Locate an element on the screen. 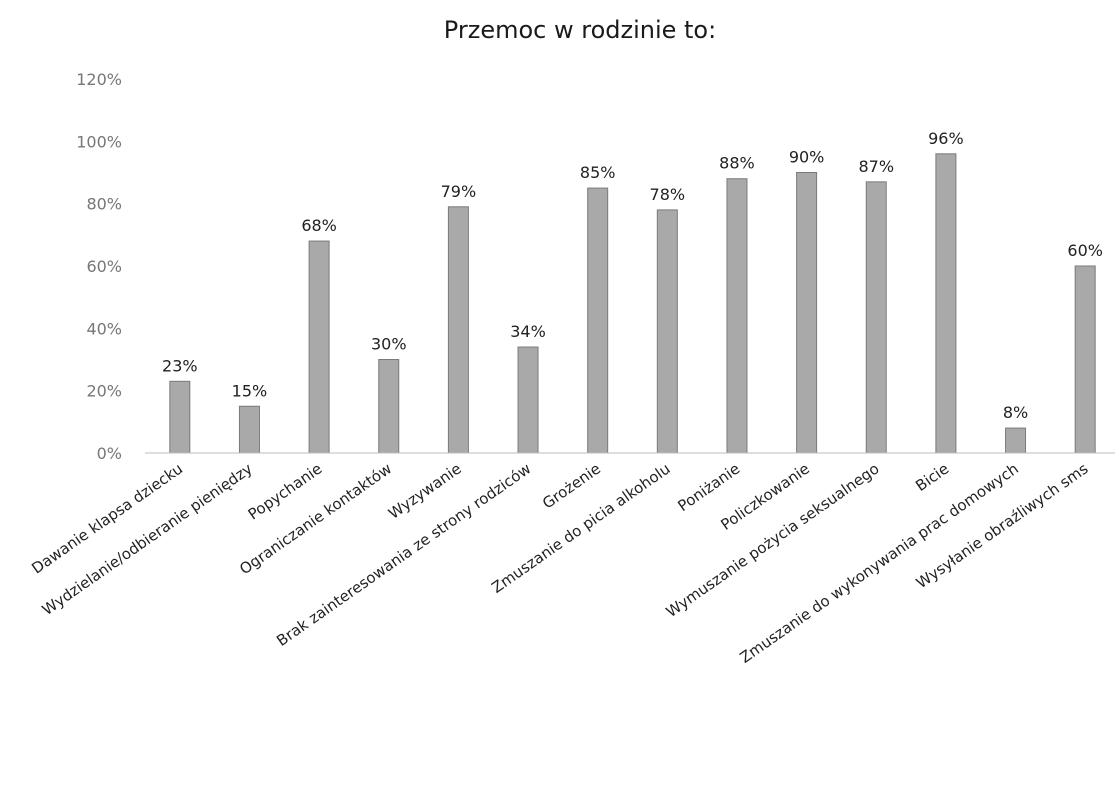 This screenshot has height=799, width=1120. x-tick-label: Brak zainteresowania ze strony rodziców is located at coordinates (403, 555).